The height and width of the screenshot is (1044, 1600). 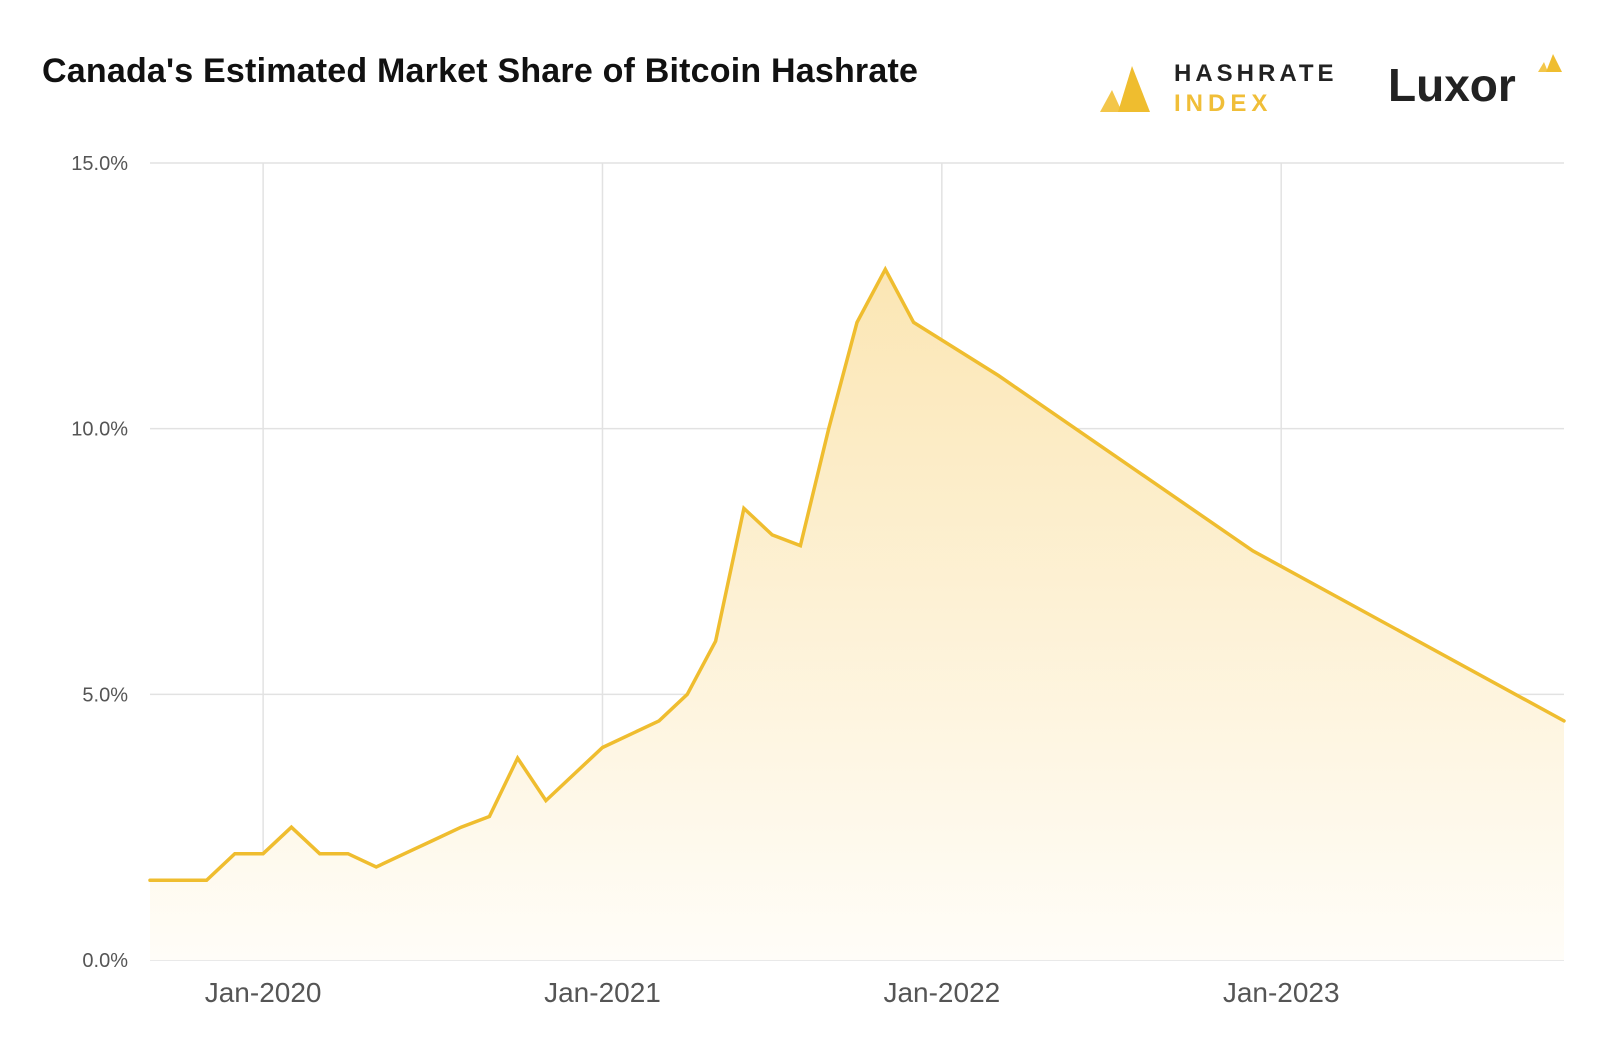 I want to click on hashrate-index-word-bottom: INDEX, so click(x=1223, y=103).